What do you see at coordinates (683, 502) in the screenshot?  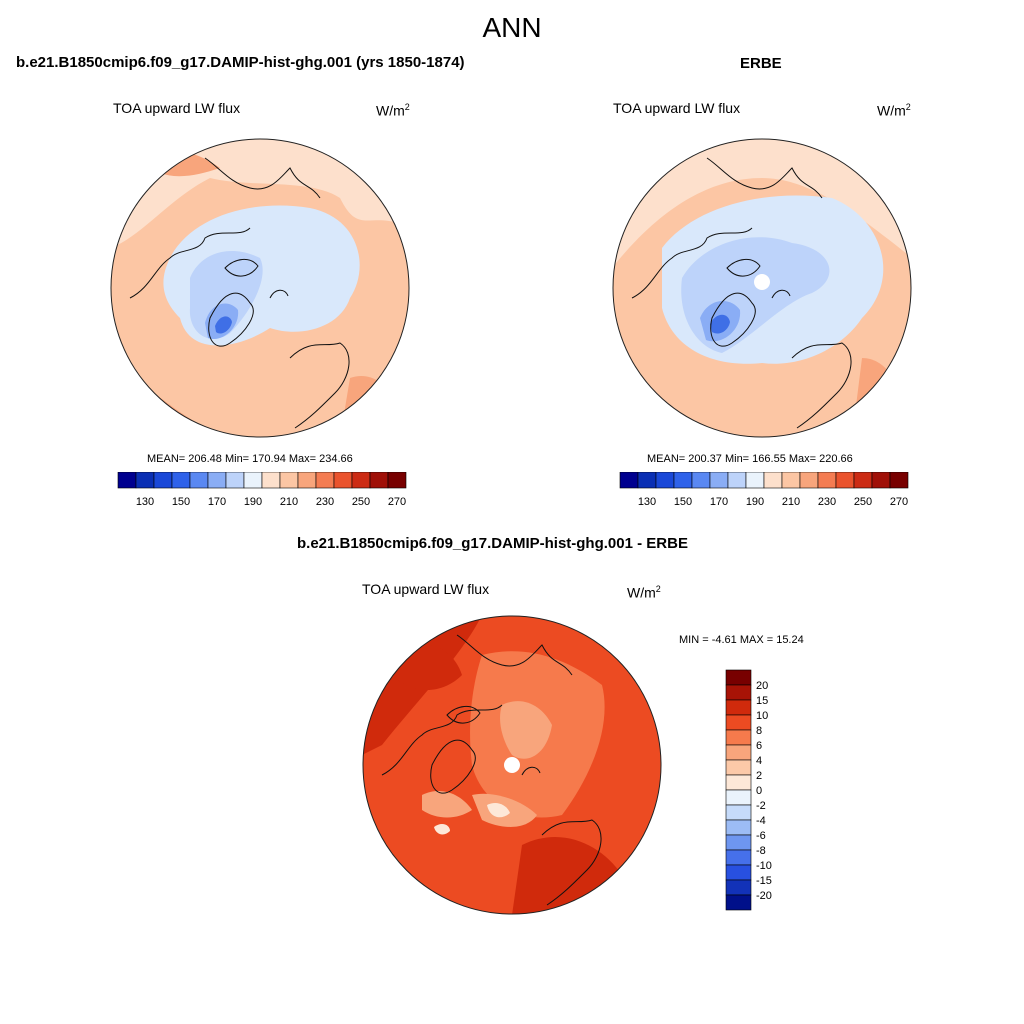 I see `right-colorbar-tick-label: 150` at bounding box center [683, 502].